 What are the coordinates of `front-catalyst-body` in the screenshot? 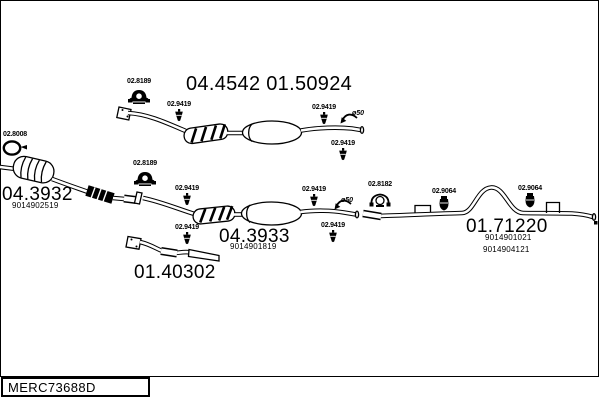 It's located at (33, 169).